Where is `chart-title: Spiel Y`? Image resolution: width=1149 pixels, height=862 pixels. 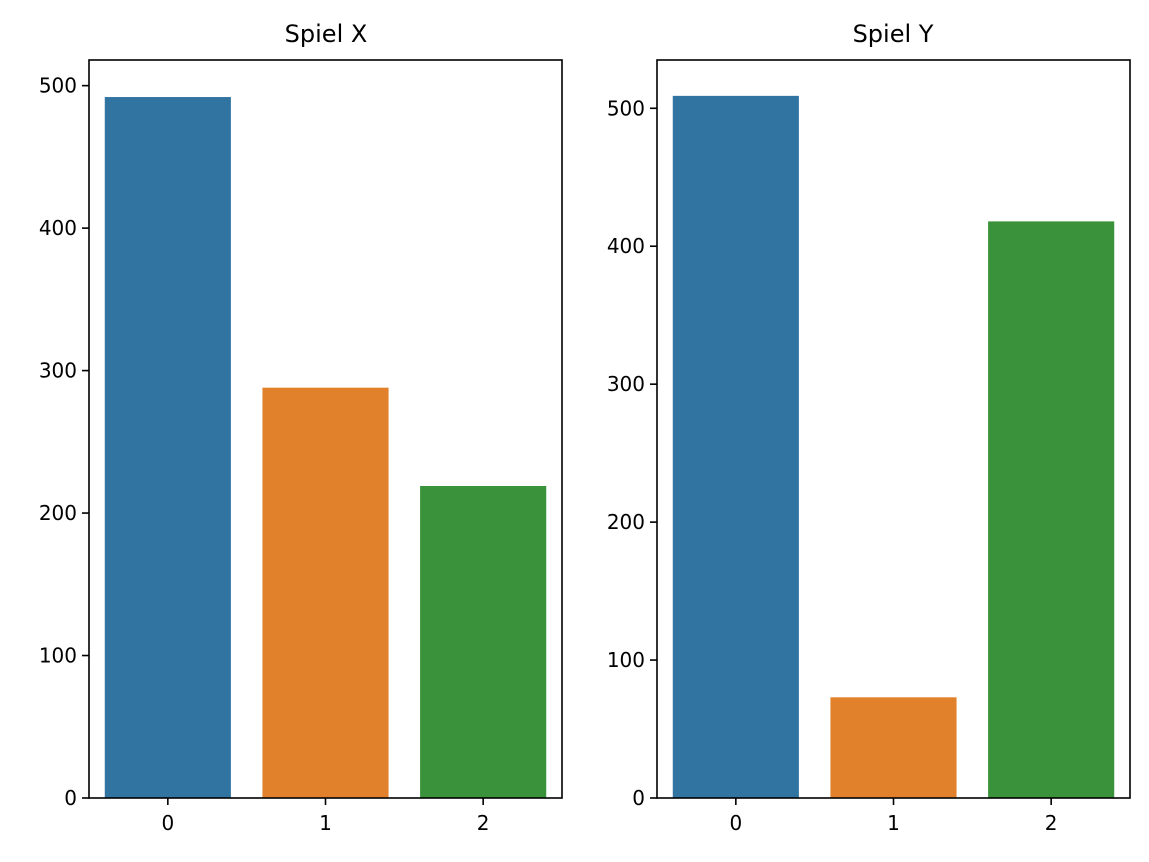 chart-title: Spiel Y is located at coordinates (893, 34).